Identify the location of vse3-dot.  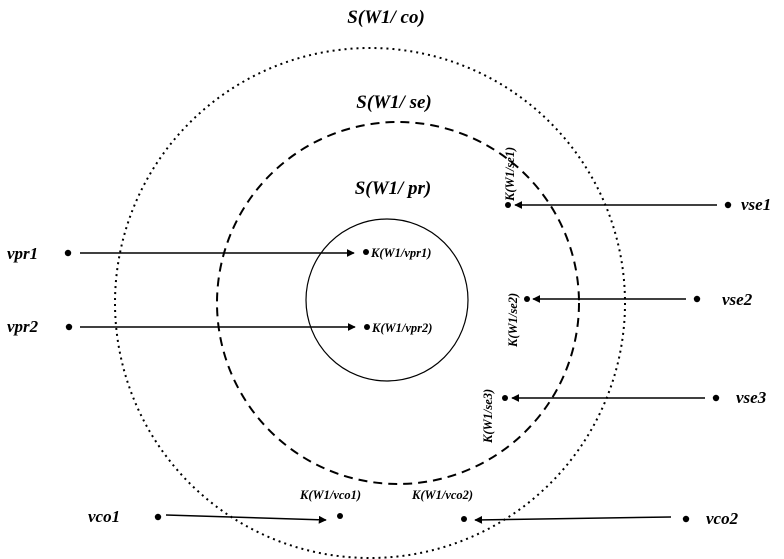
(716, 398).